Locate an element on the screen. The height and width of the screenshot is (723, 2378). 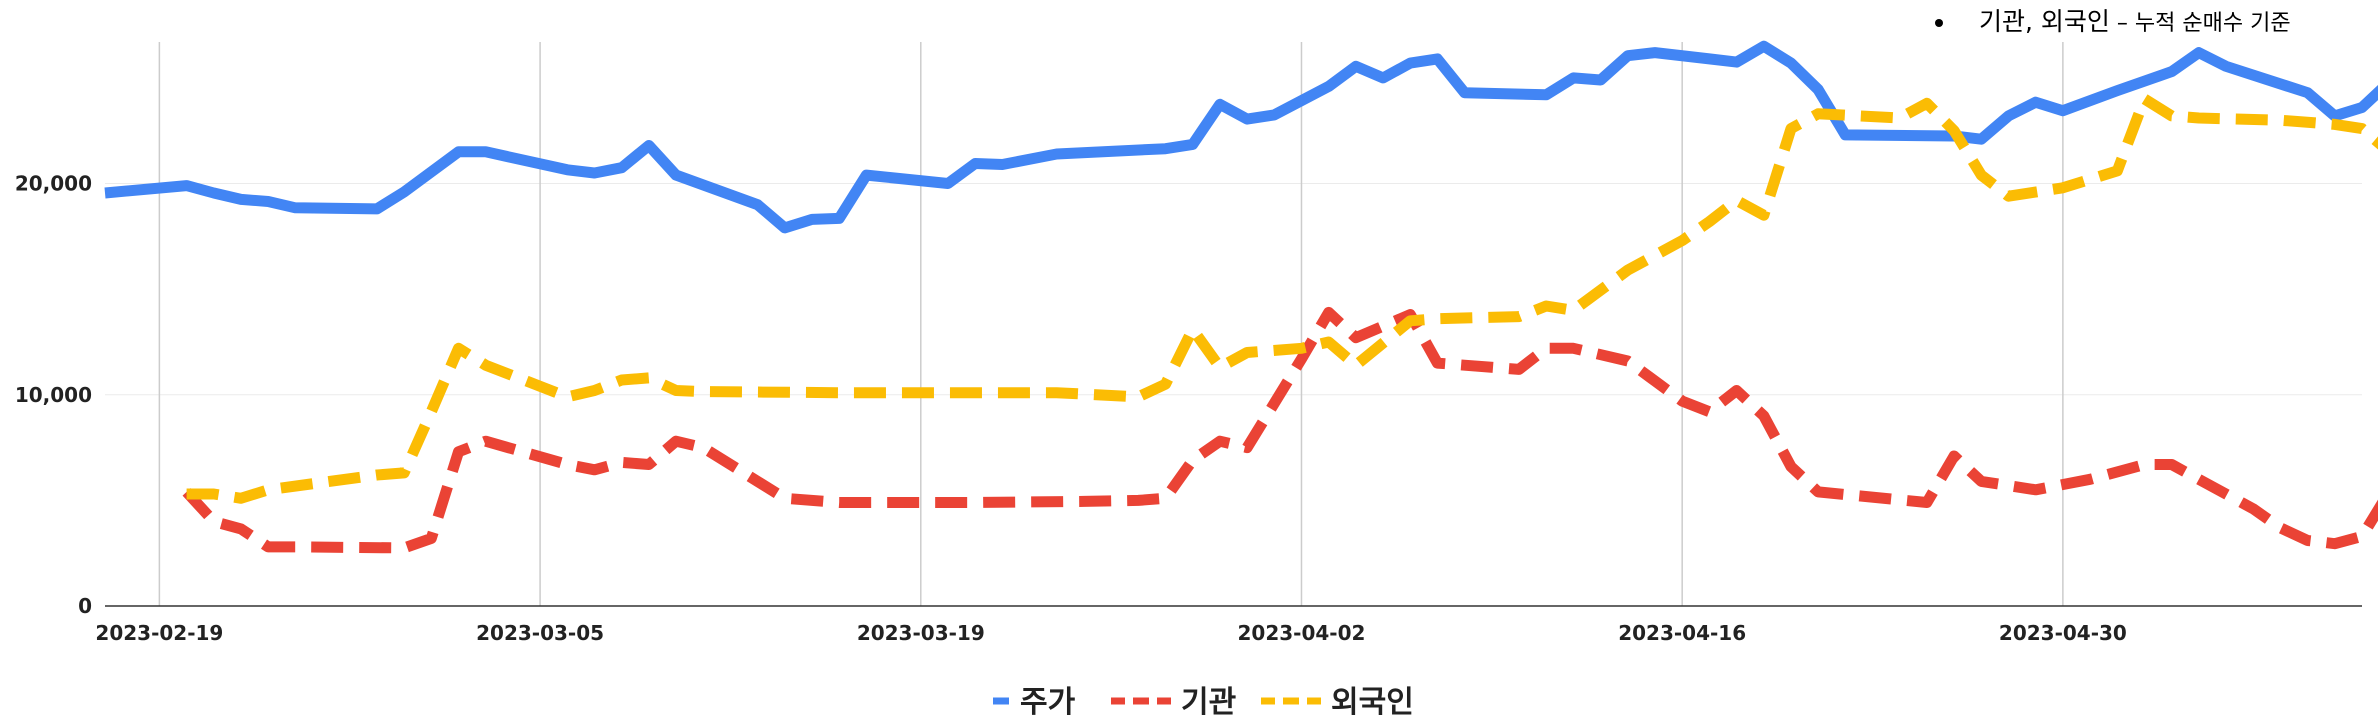
y-tick-label: 10,000 is located at coordinates (53, 395).